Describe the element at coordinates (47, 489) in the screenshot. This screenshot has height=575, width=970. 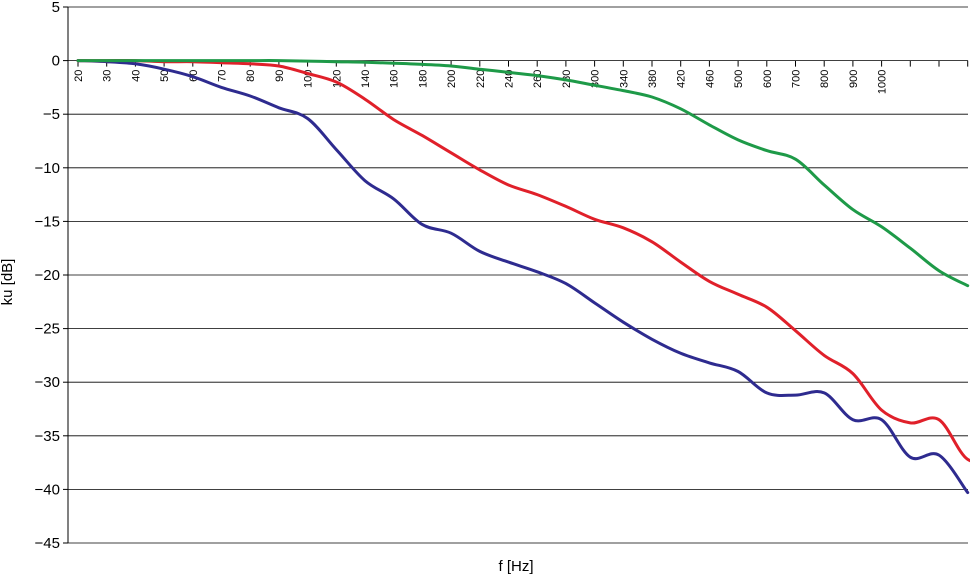
I see `y-tick-label: −40` at that location.